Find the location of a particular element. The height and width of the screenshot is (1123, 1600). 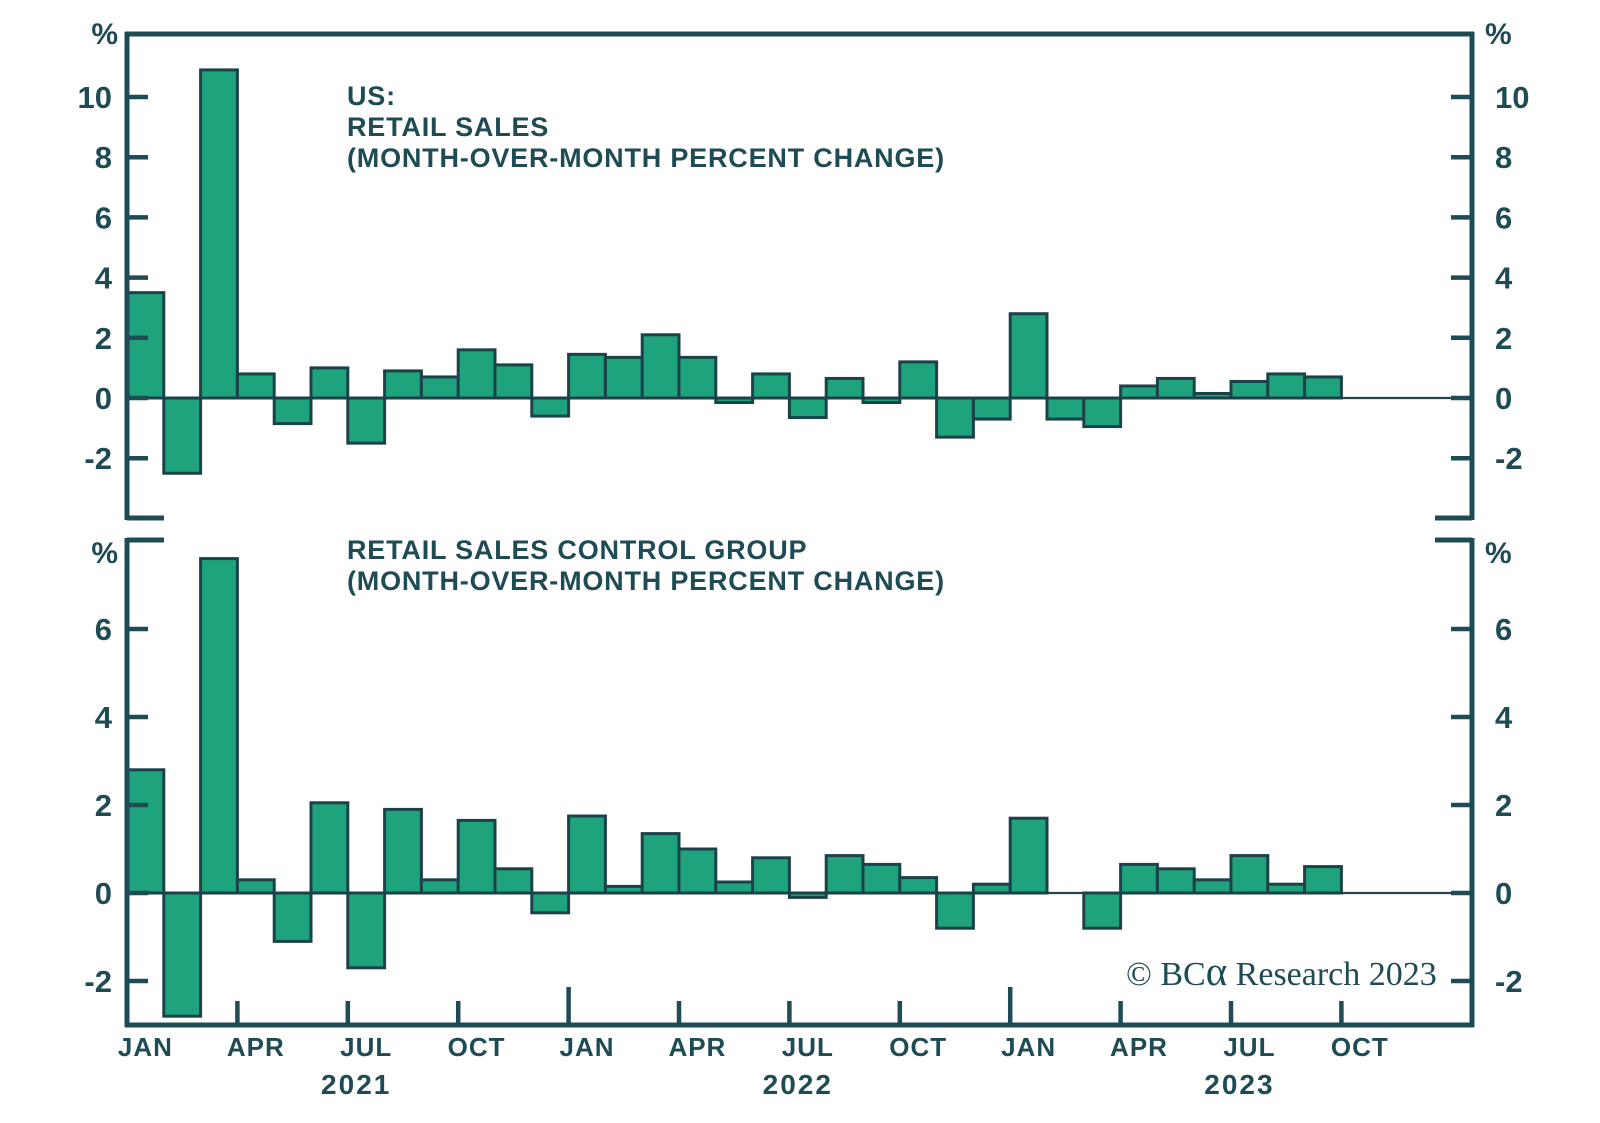

y-tick-label-right-2-chart-1: 2 is located at coordinates (1503, 338).